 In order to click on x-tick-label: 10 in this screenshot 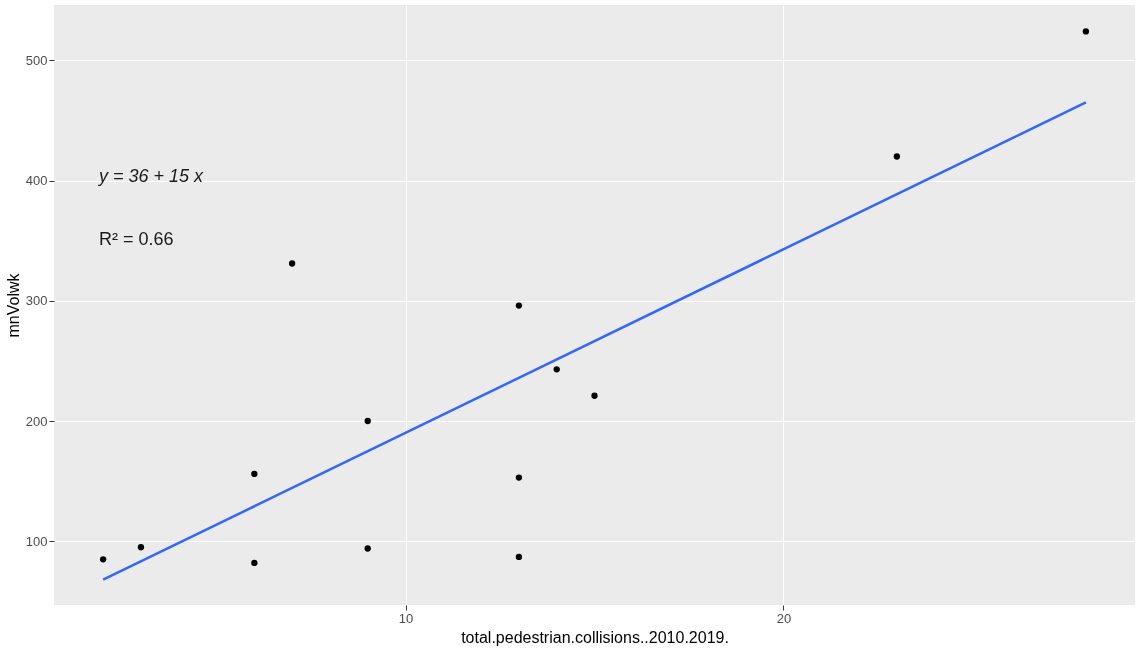, I will do `click(406, 618)`.